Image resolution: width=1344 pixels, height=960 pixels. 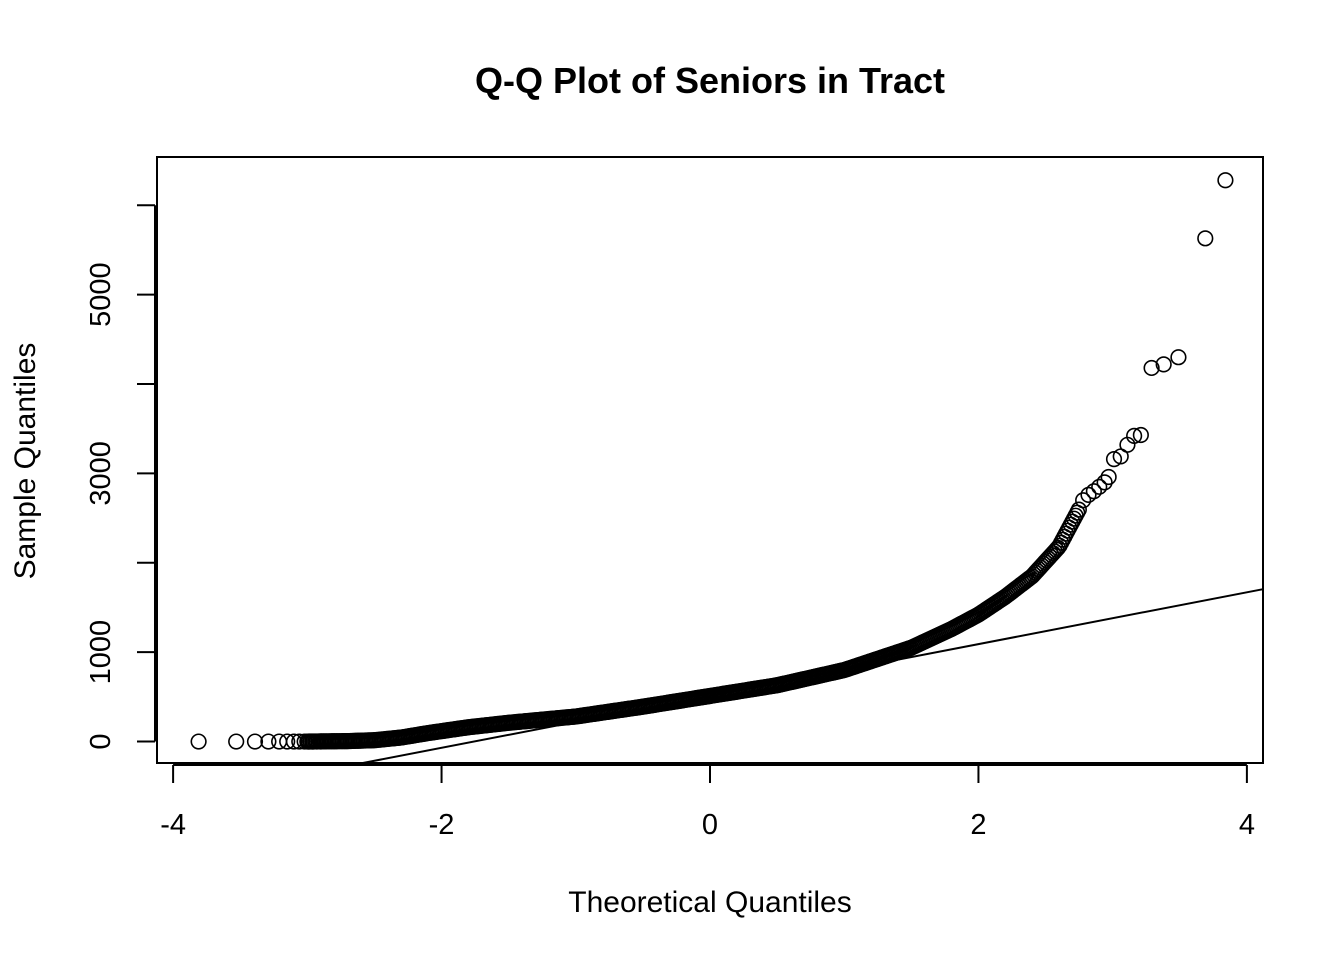 I want to click on x-tick-label: 2, so click(x=978, y=825).